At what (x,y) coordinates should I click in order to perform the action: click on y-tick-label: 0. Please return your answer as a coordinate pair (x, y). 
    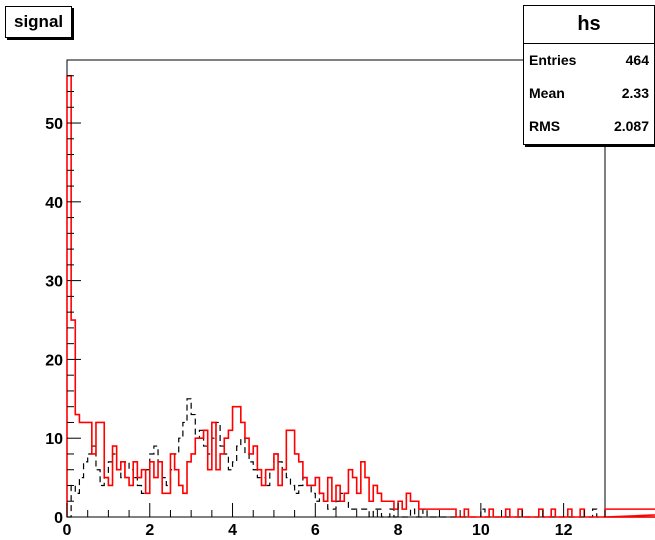
    Looking at the image, I should click on (58, 518).